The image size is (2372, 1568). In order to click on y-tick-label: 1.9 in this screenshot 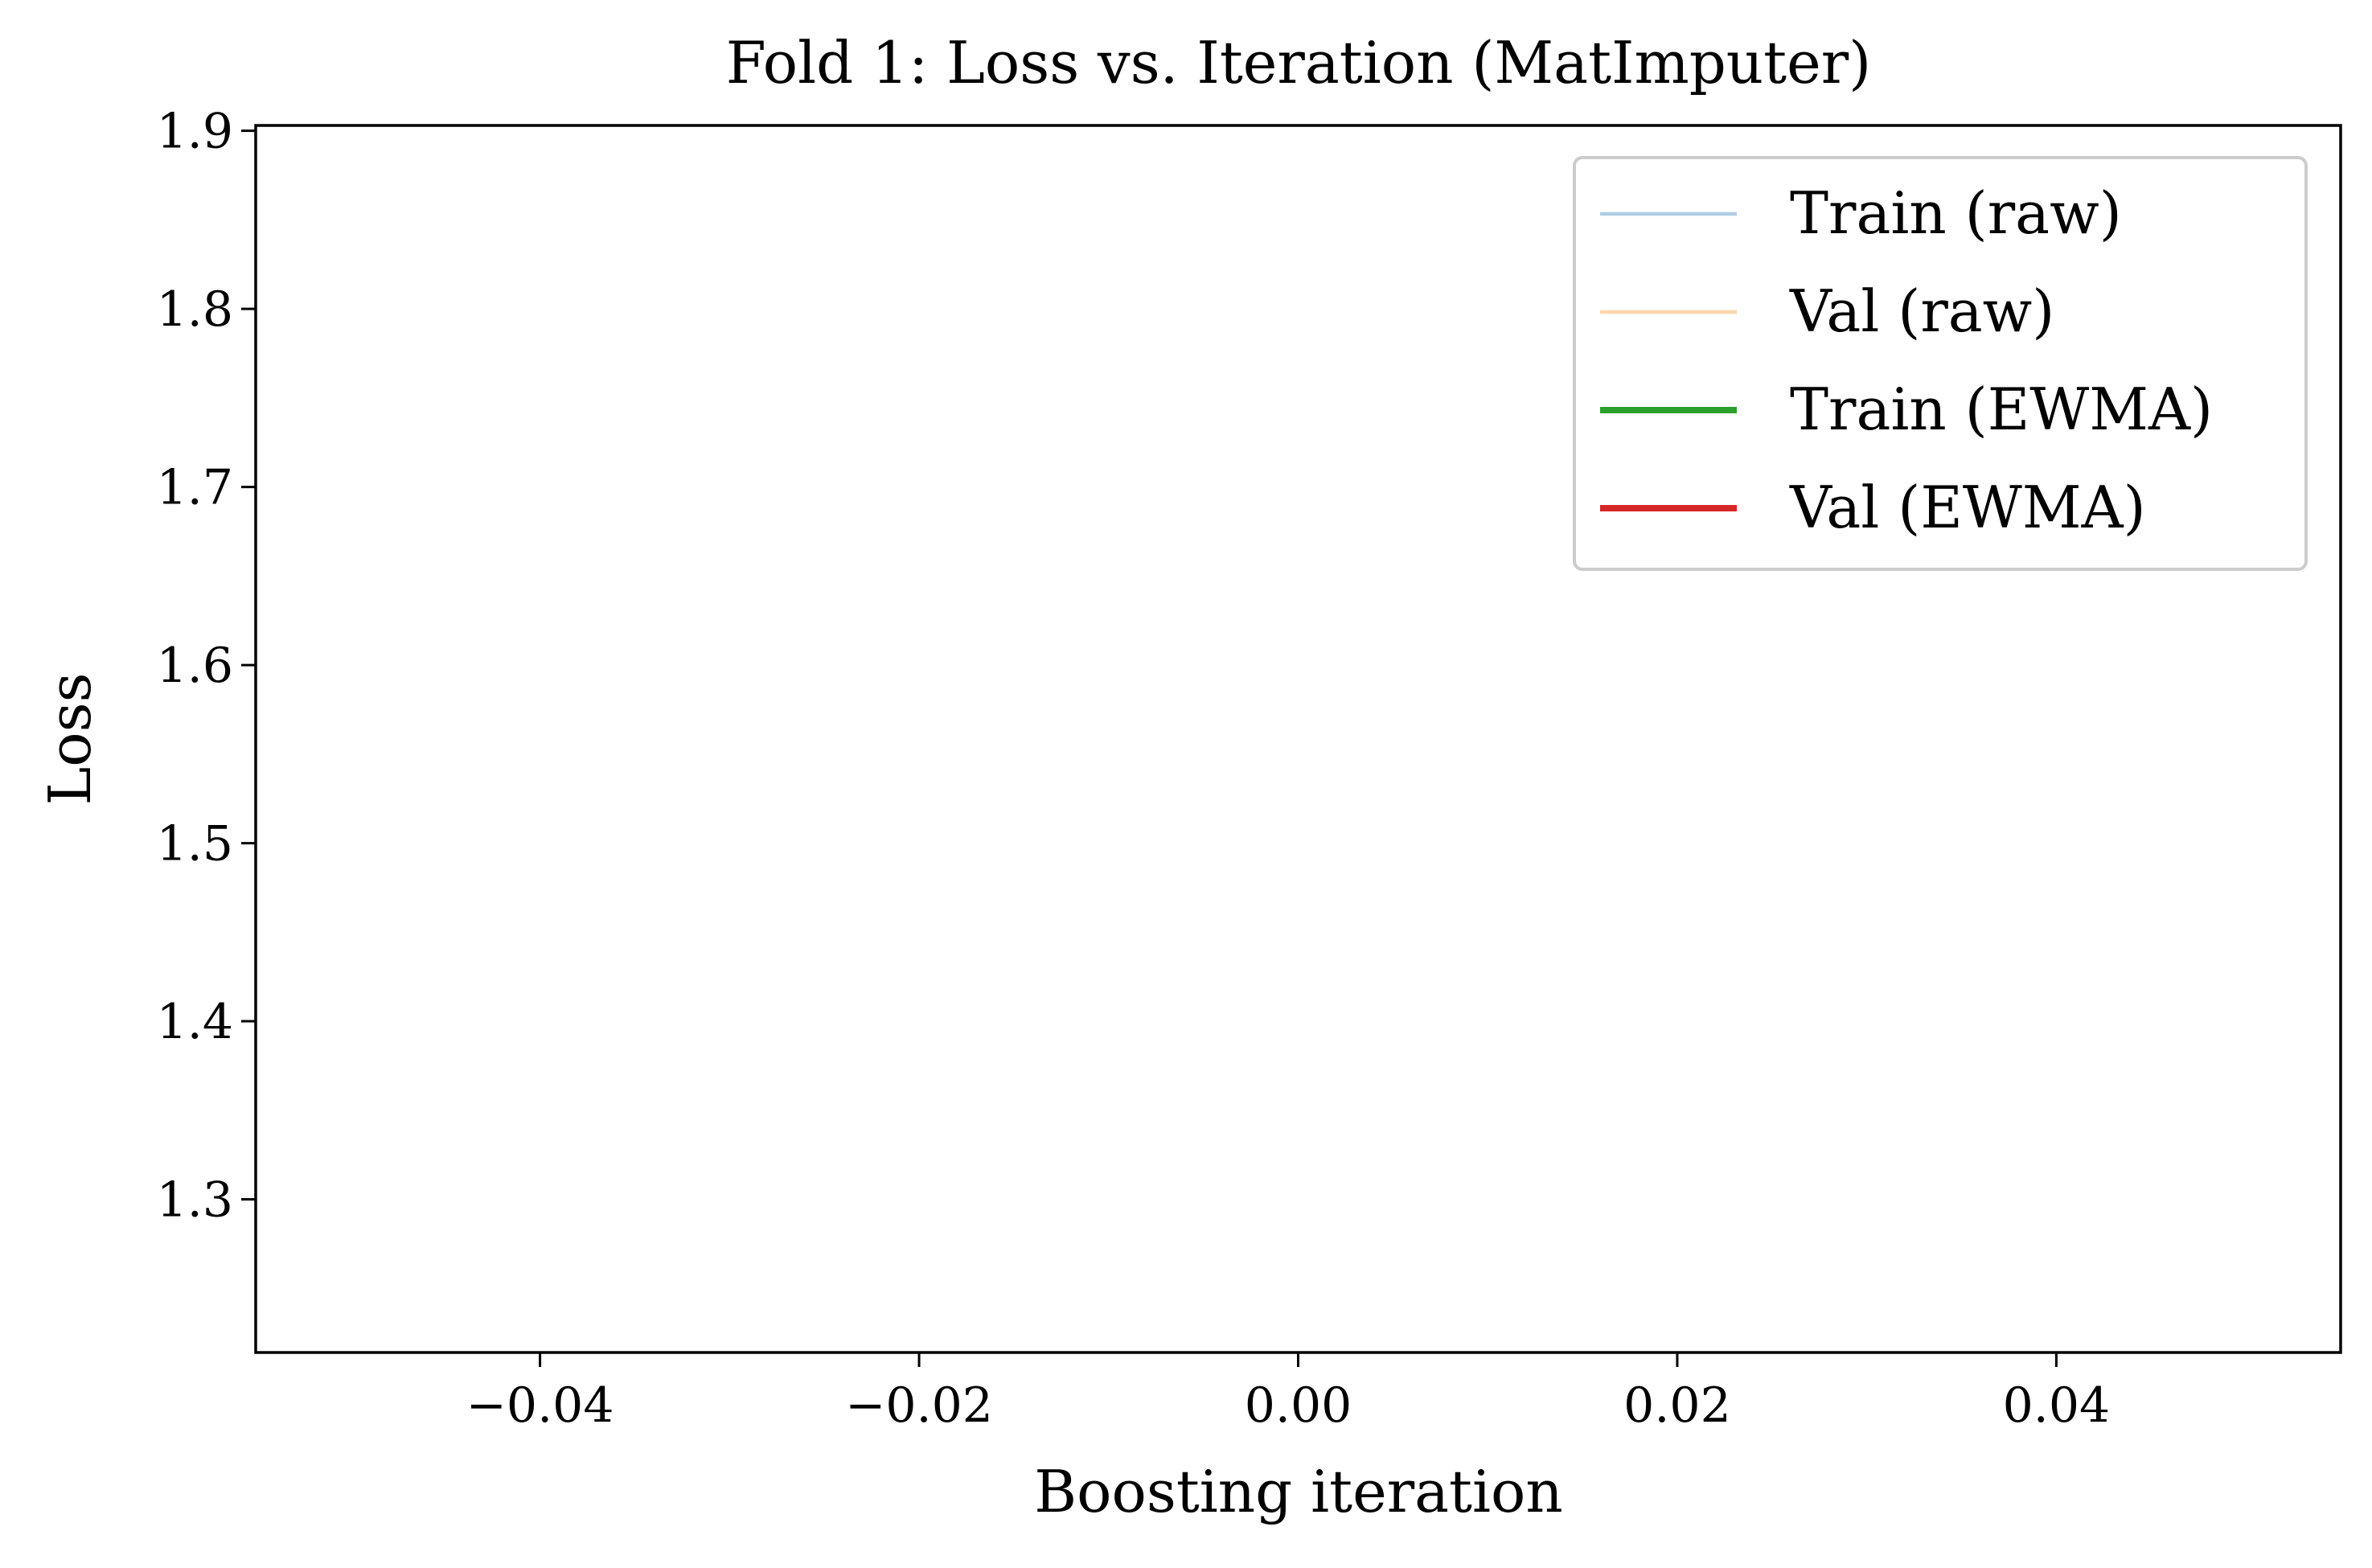, I will do `click(195, 132)`.